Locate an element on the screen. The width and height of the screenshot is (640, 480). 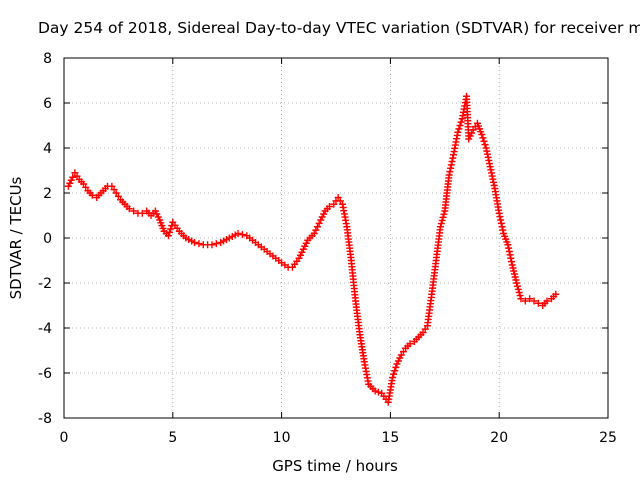
y-axis-label: SDTVAR / TECUs is located at coordinates (16, 237).